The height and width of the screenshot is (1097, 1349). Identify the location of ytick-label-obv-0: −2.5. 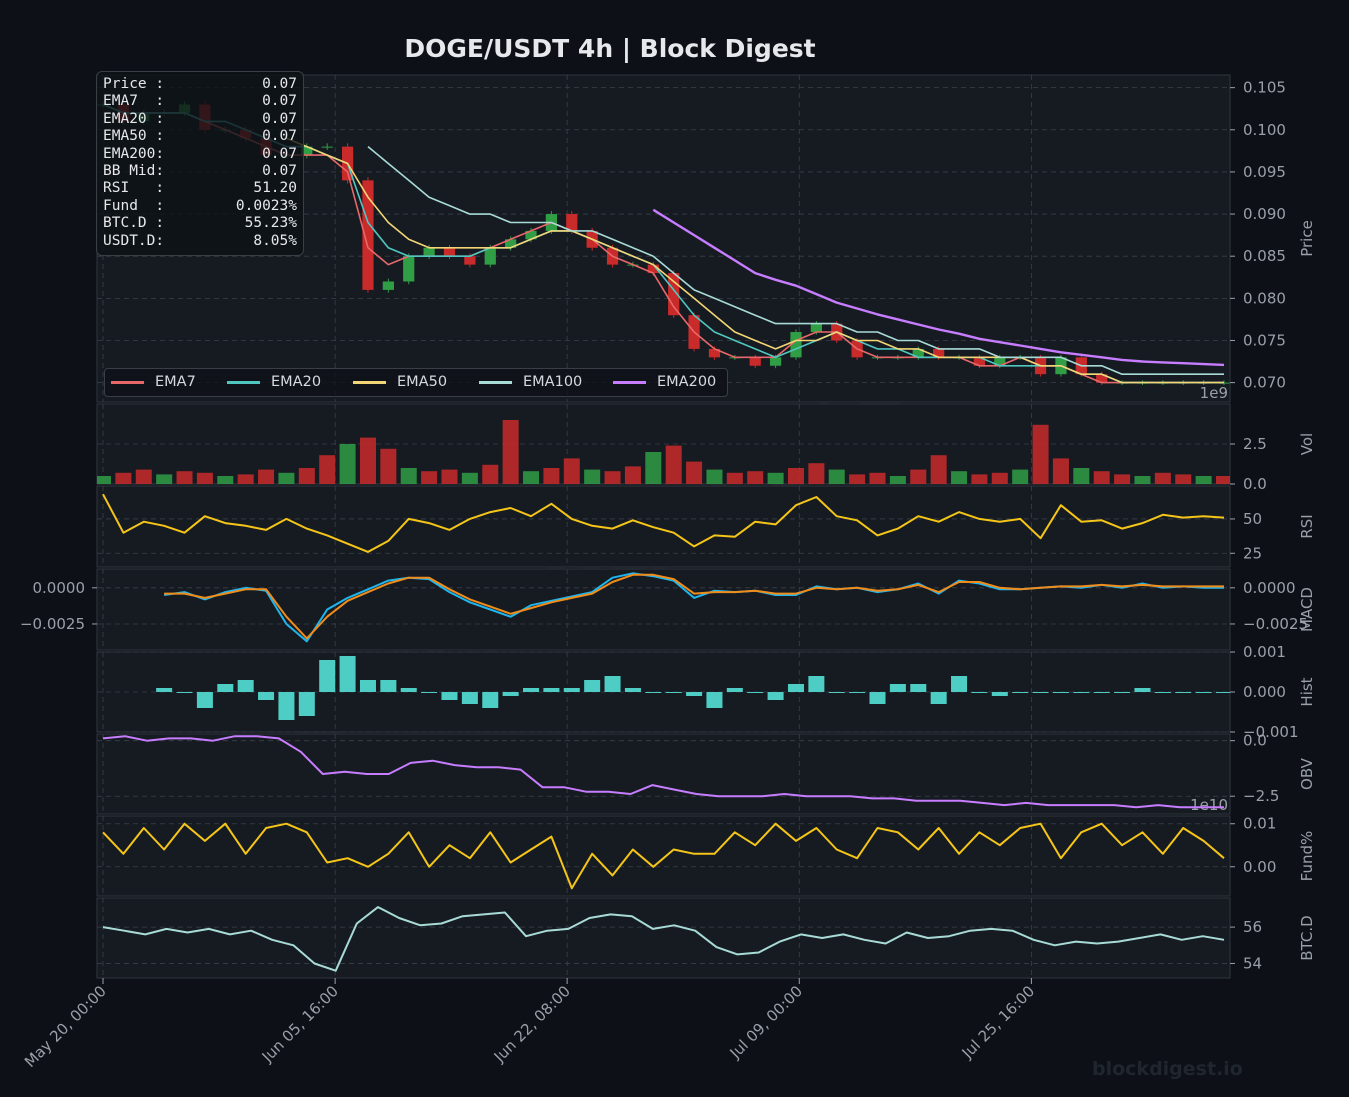
(1261, 796).